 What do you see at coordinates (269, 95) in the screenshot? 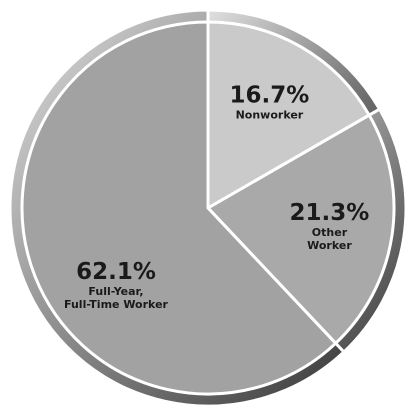
I see `value-label: 16.7%` at bounding box center [269, 95].